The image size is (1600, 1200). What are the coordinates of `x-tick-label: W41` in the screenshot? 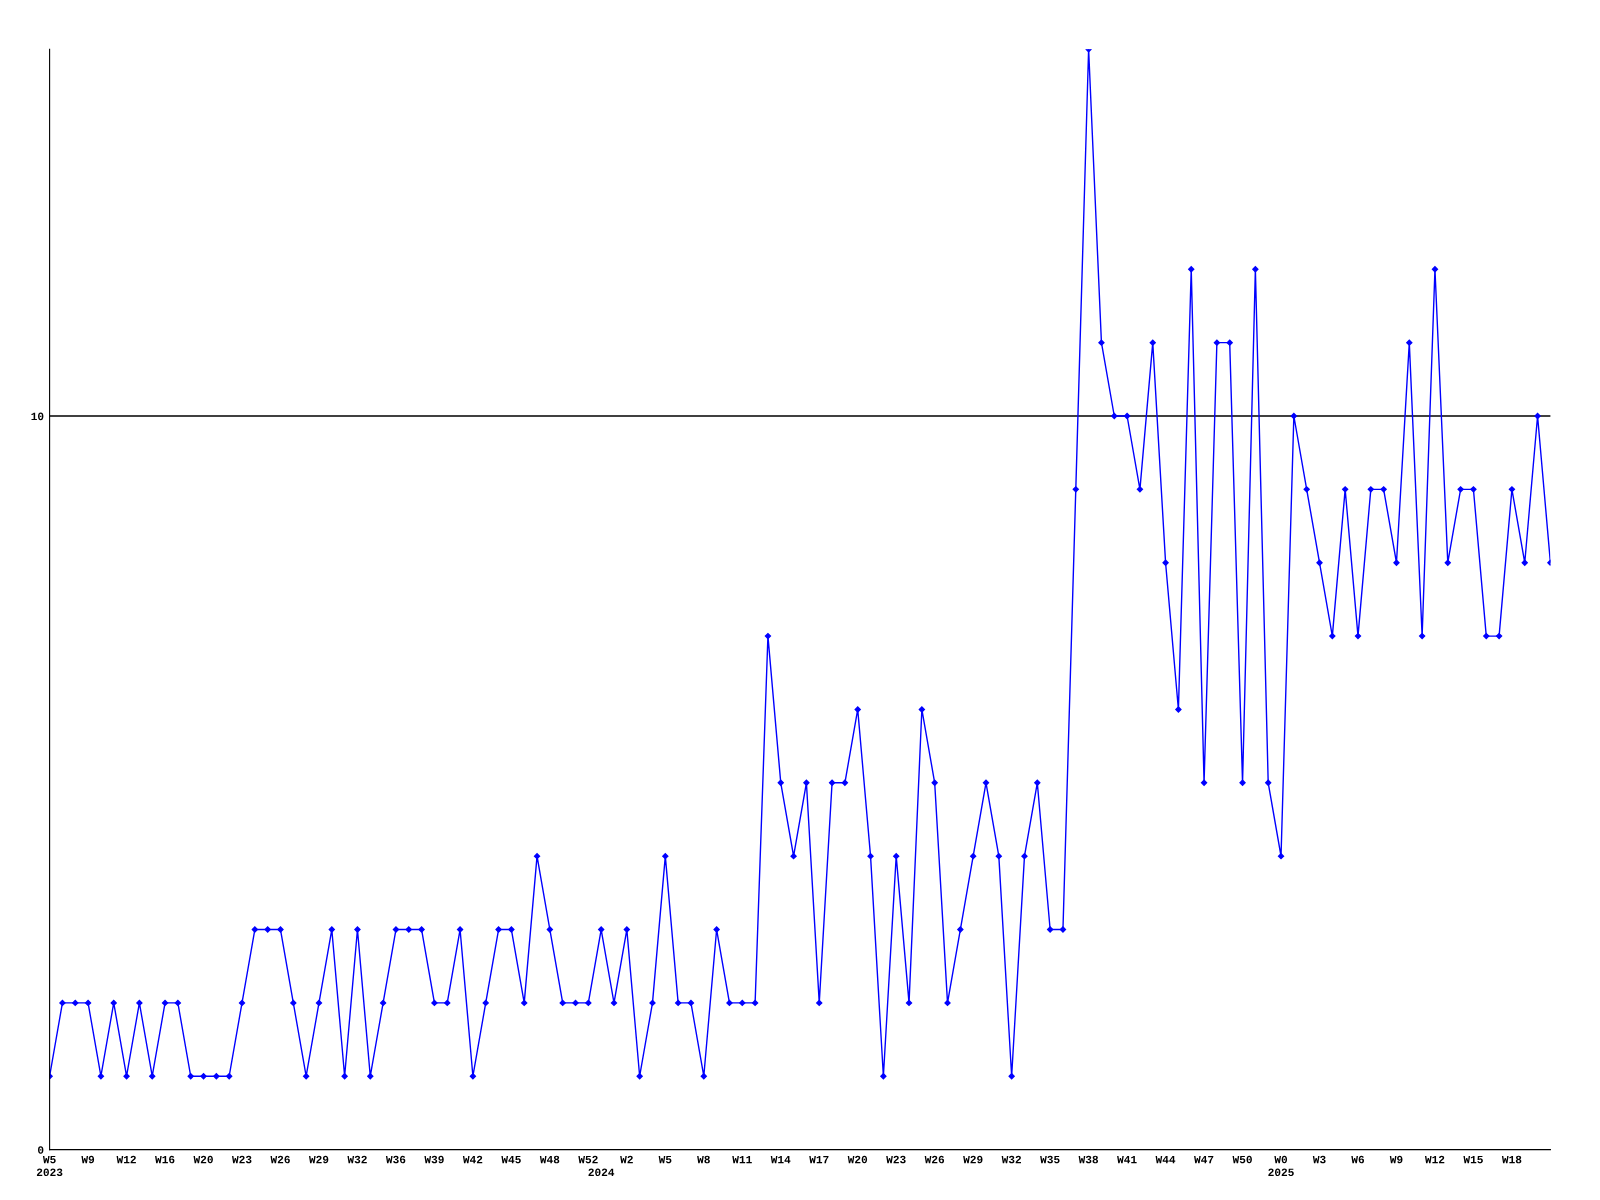 It's located at (1127, 1159).